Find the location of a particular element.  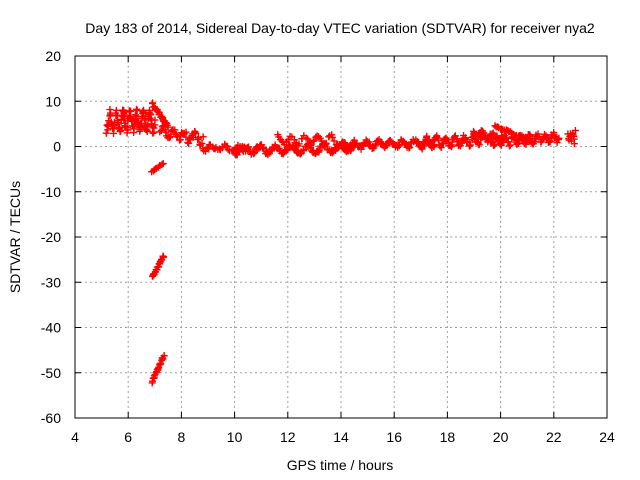

x-tick-label: 24 is located at coordinates (607, 437).